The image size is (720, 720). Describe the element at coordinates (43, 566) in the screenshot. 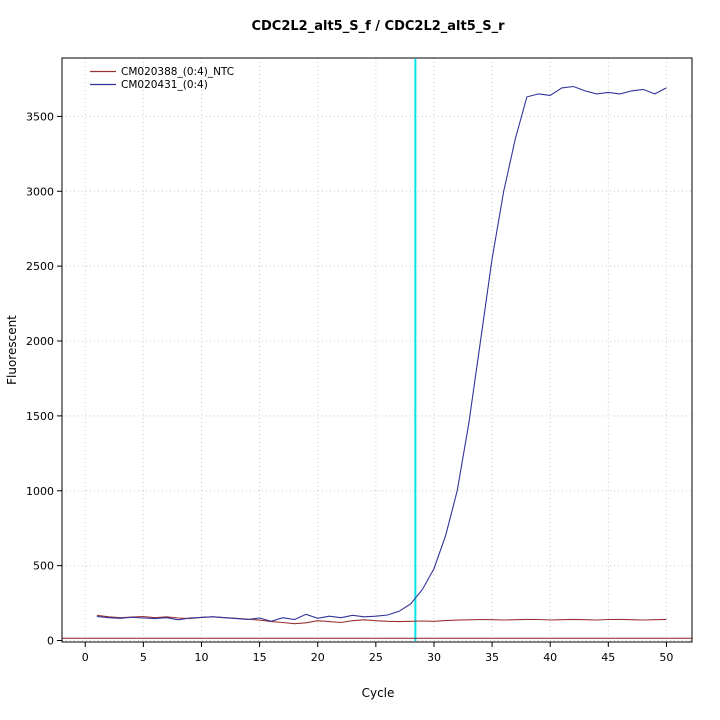

I see `y-tick-label: 500` at that location.